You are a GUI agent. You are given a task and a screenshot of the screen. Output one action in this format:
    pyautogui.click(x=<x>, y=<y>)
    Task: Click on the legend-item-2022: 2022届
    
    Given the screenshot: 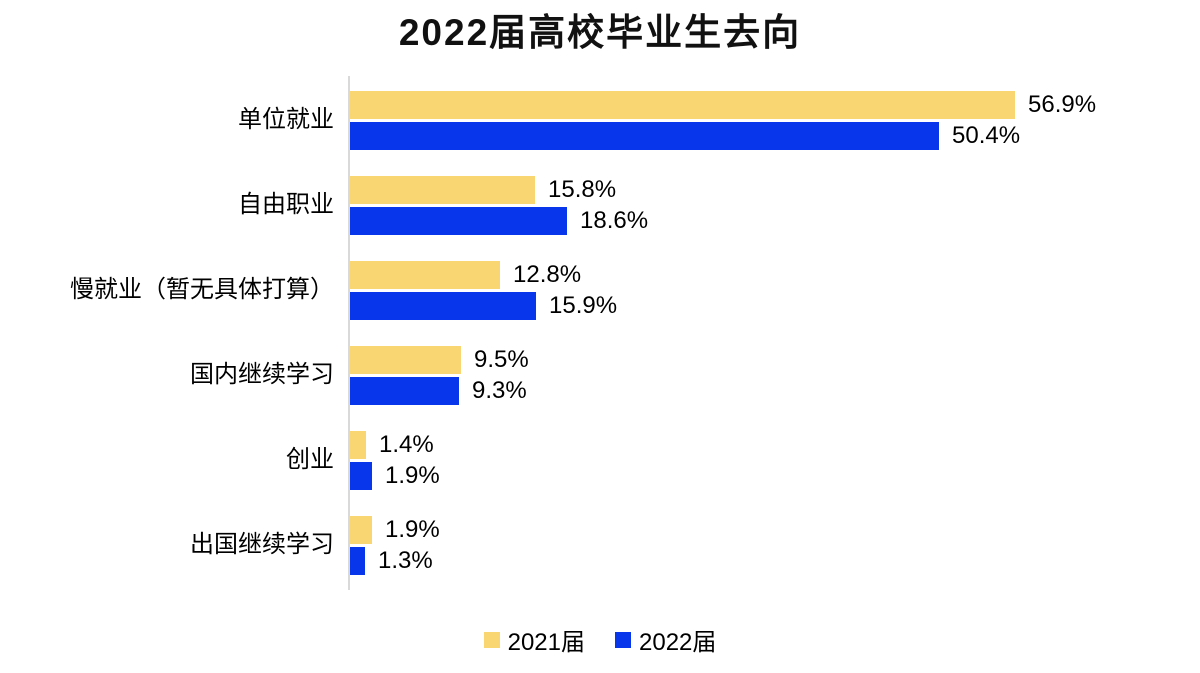 What is the action you would take?
    pyautogui.click(x=665, y=639)
    